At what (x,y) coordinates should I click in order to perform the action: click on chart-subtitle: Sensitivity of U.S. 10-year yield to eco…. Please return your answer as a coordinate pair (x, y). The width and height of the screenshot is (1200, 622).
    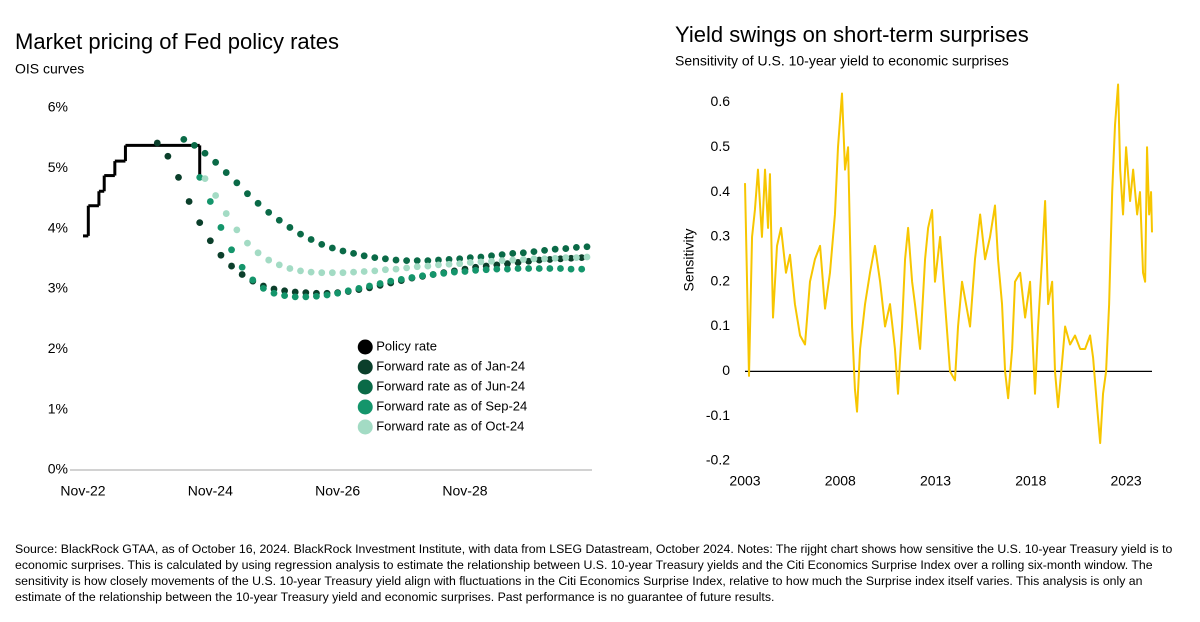
    Looking at the image, I should click on (842, 61).